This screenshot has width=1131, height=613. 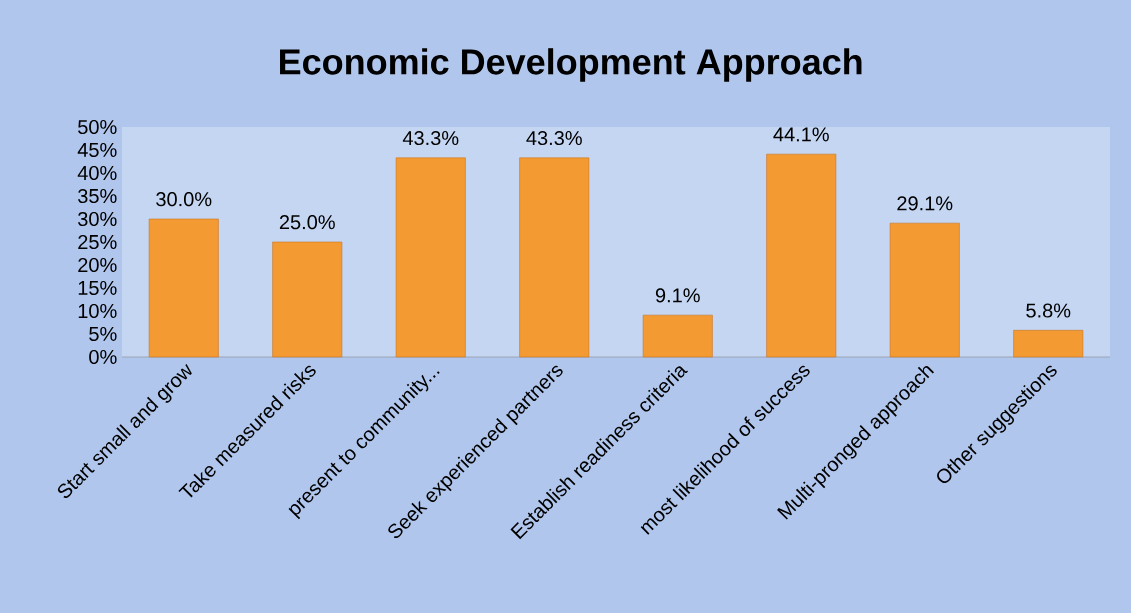 I want to click on y-tick-label: 40%, so click(x=97, y=173).